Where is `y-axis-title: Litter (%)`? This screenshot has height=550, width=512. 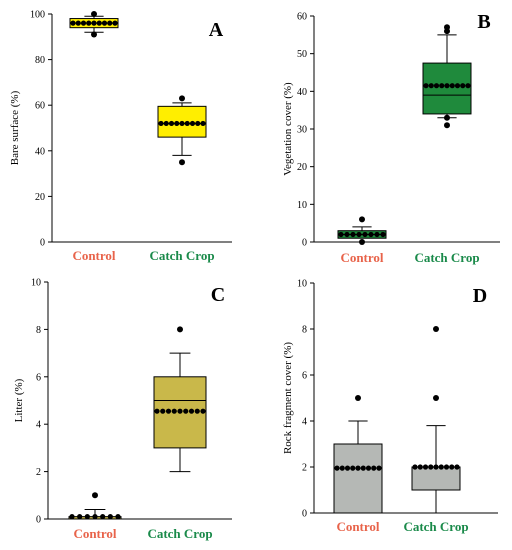 y-axis-title: Litter (%) is located at coordinates (19, 400).